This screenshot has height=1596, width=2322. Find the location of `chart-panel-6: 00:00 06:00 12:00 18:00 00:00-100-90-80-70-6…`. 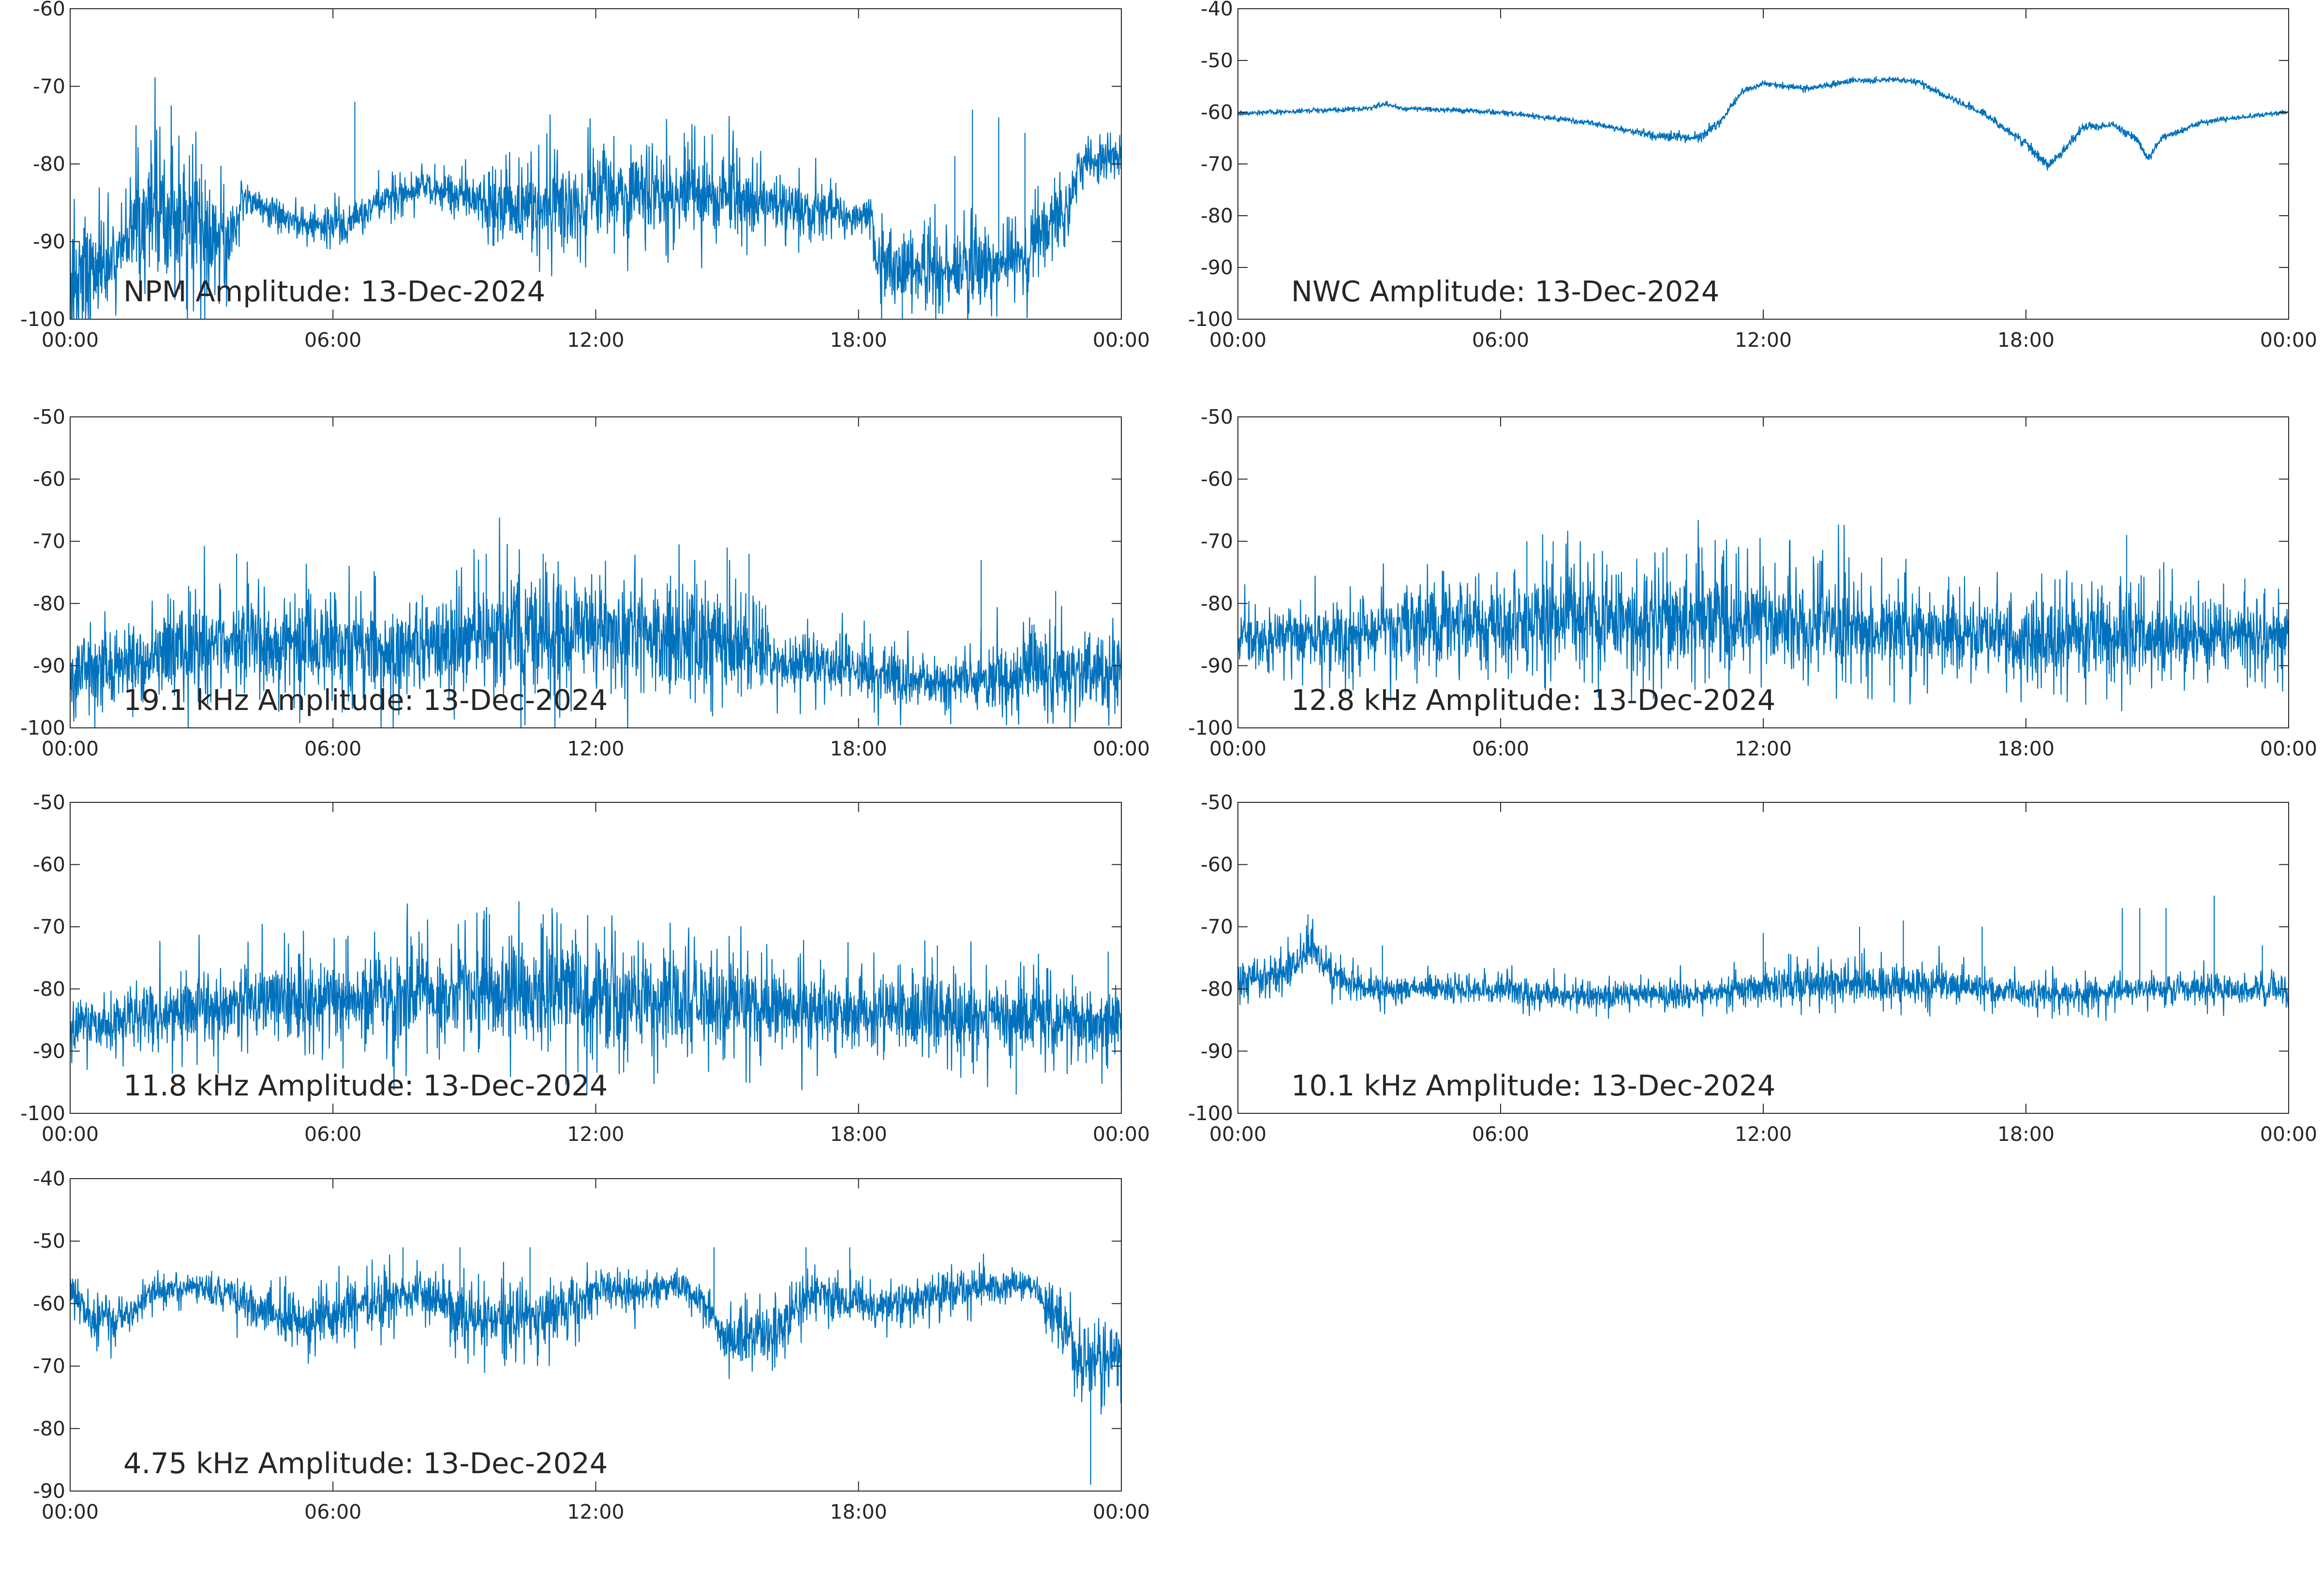

chart-panel-6: 00:00 06:00 12:00 18:00 00:00-100-90-80-70-6… is located at coordinates (1752, 968).